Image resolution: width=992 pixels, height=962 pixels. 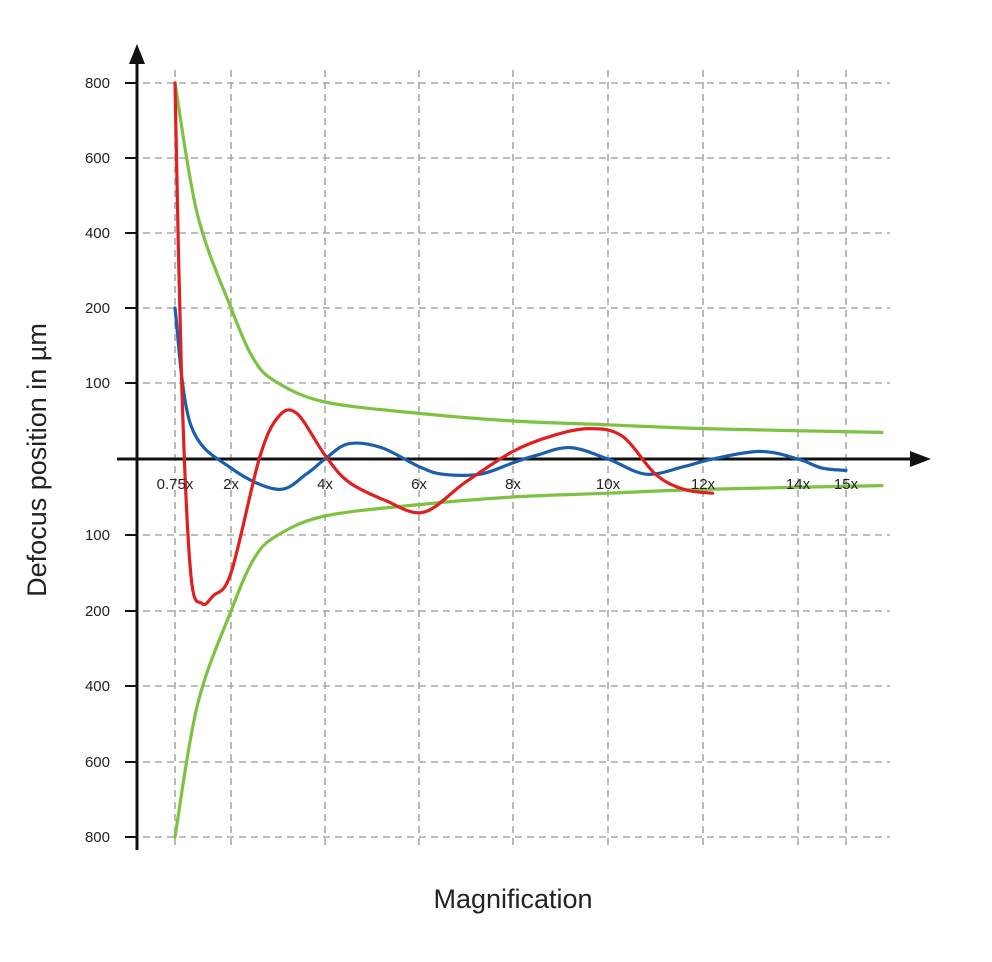 What do you see at coordinates (920, 459) in the screenshot?
I see `x-axis-arrowhead` at bounding box center [920, 459].